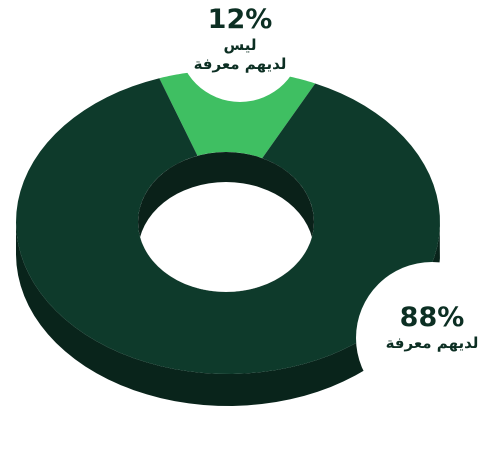 The height and width of the screenshot is (455, 504). What do you see at coordinates (237, 114) in the screenshot?
I see `segment` at bounding box center [237, 114].